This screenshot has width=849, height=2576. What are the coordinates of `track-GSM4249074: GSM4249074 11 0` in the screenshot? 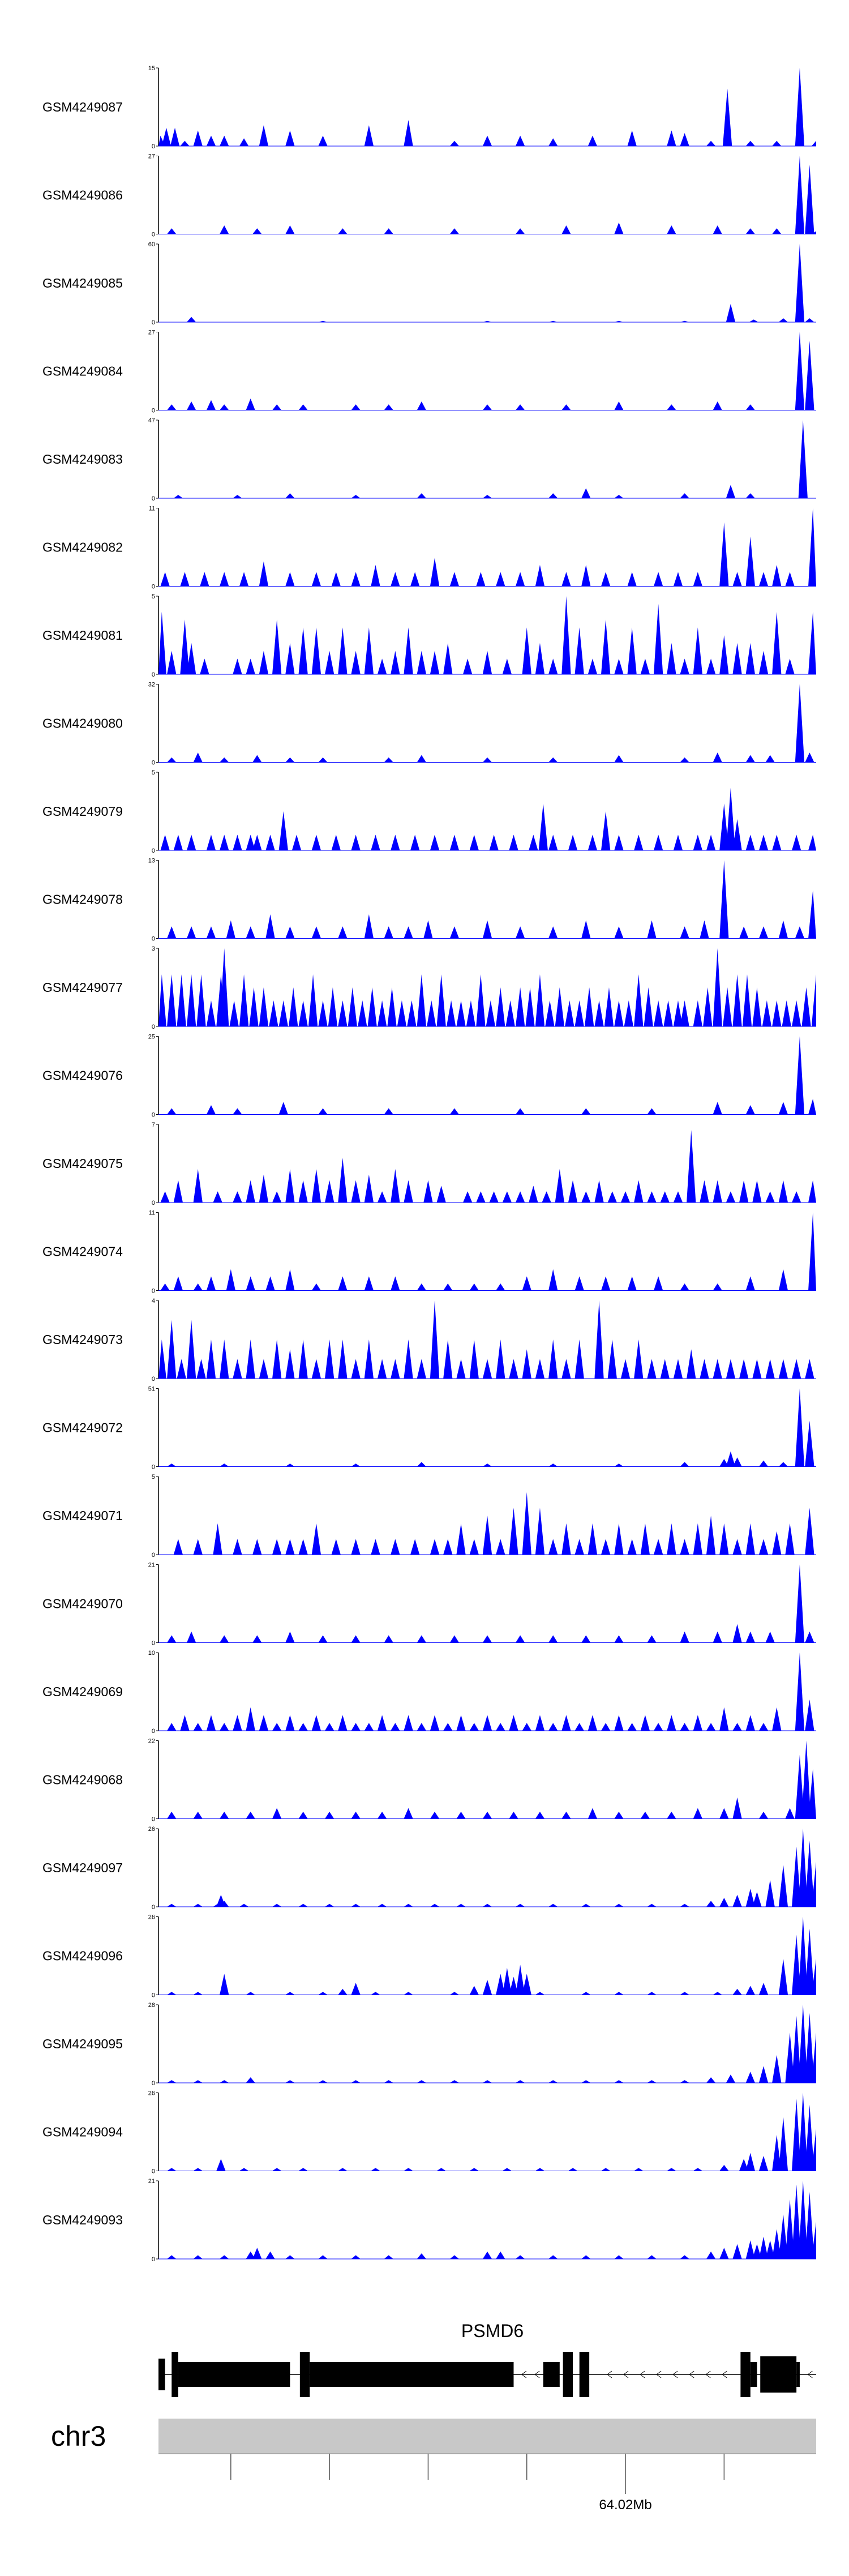 It's located at (429, 1252).